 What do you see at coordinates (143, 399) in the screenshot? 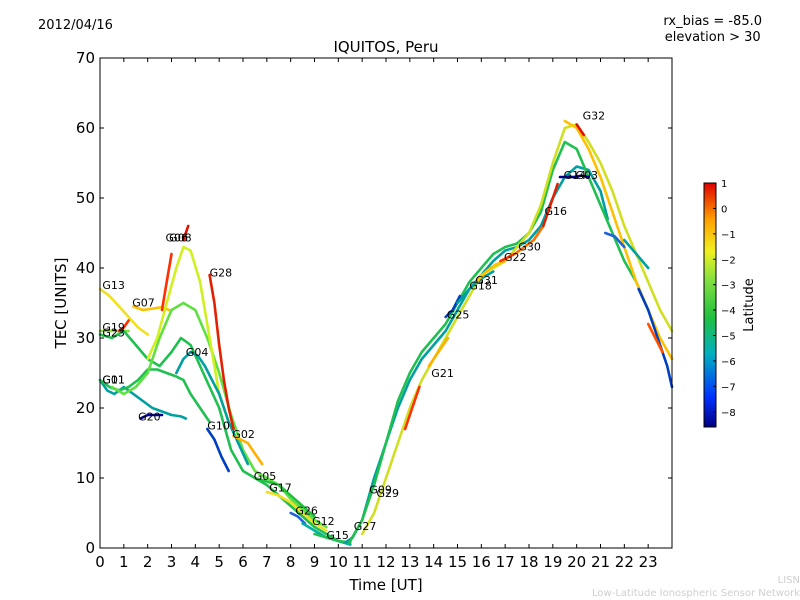
I see `series-g11` at bounding box center [143, 399].